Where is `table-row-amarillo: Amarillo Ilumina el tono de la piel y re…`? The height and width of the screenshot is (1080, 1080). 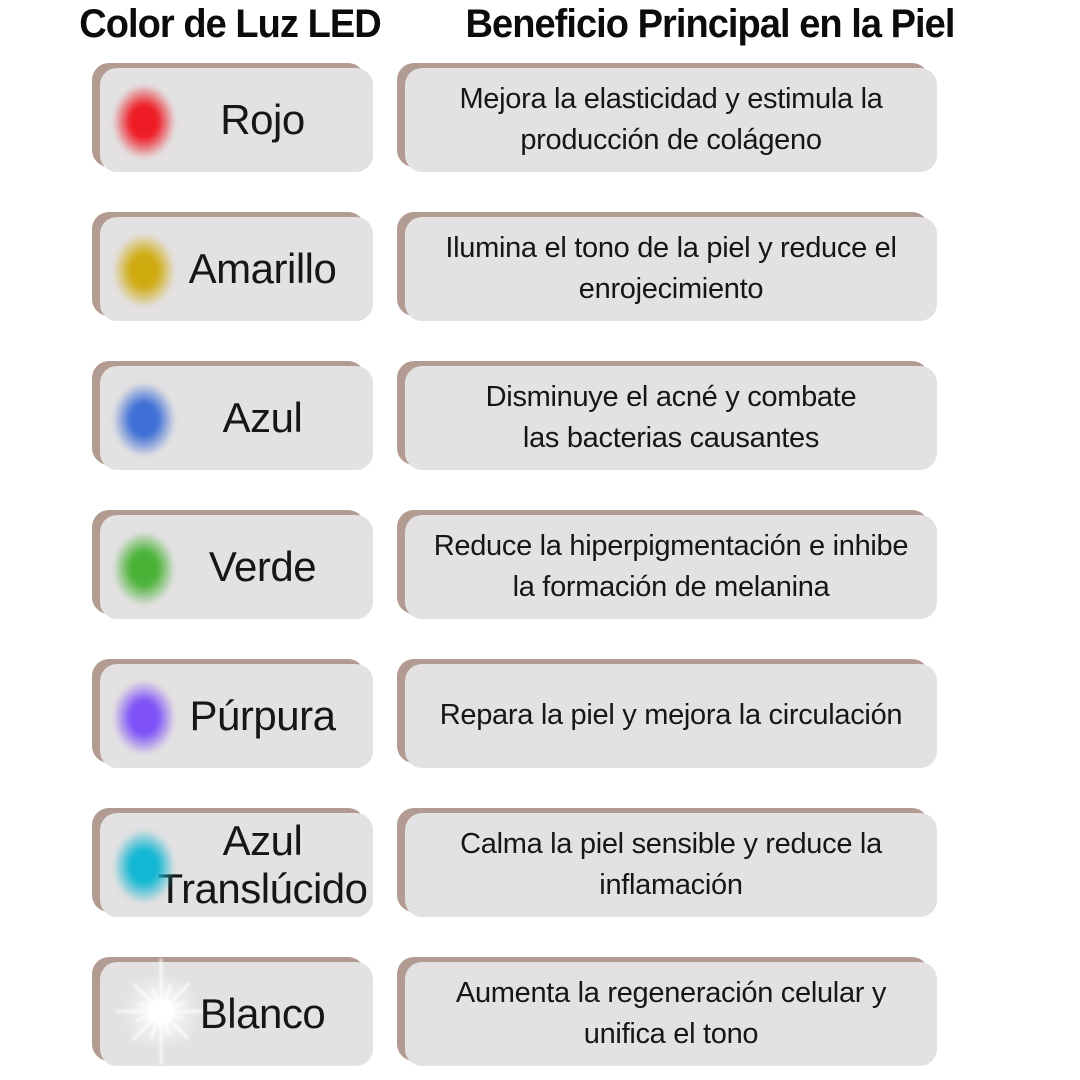
table-row-amarillo: Amarillo Ilumina el tono de la piel y re… is located at coordinates (468, 269).